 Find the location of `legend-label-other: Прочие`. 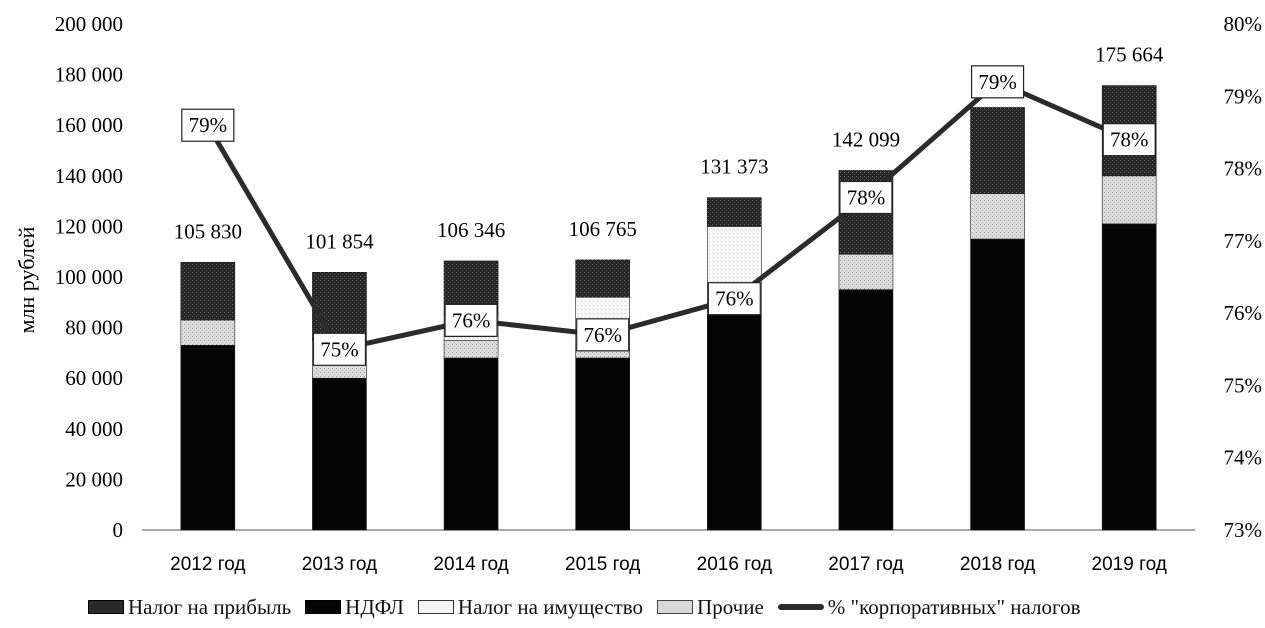

legend-label-other: Прочие is located at coordinates (730, 606).